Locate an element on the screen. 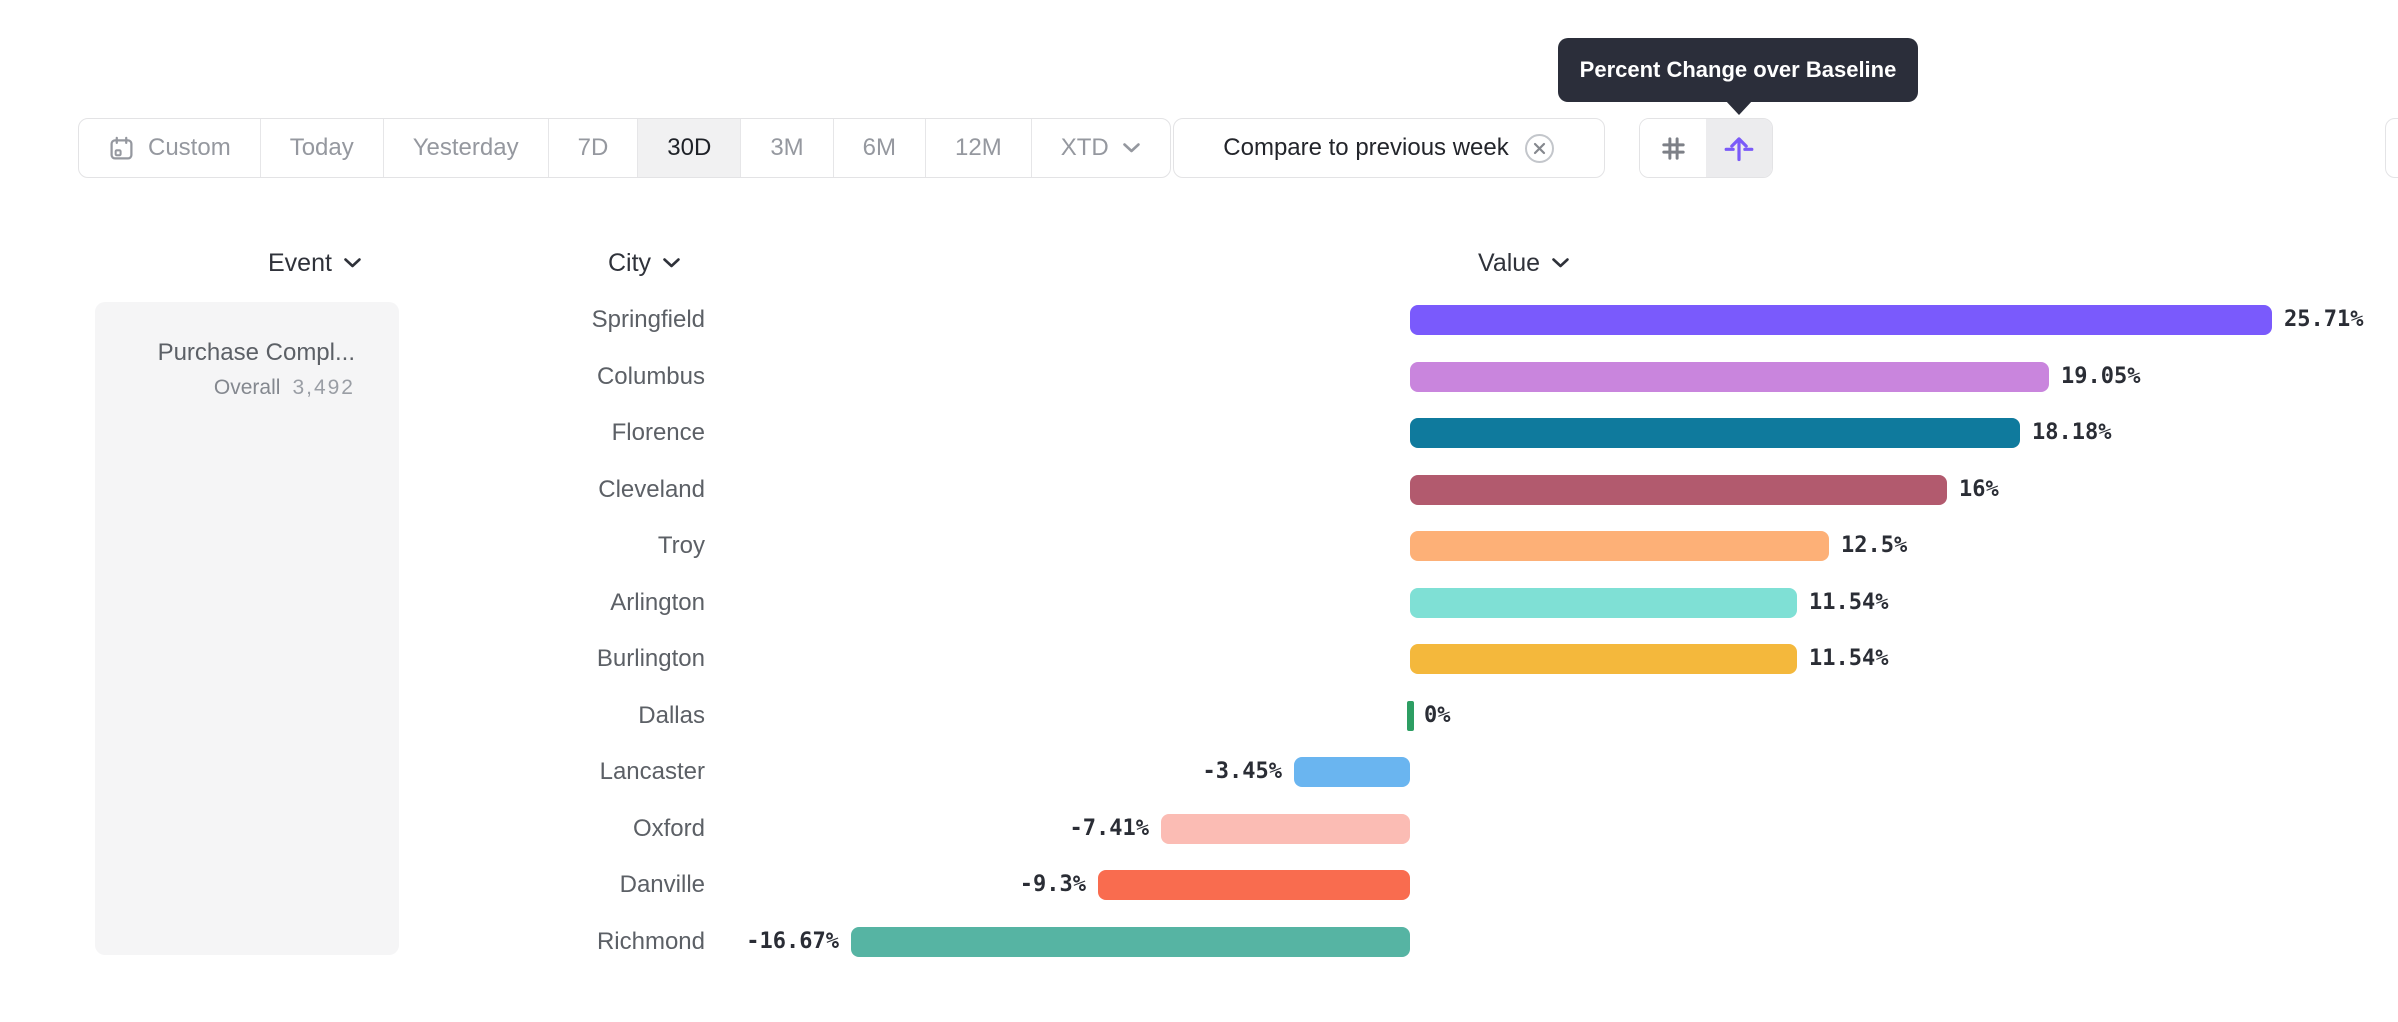  calendar-icon is located at coordinates (121, 148).